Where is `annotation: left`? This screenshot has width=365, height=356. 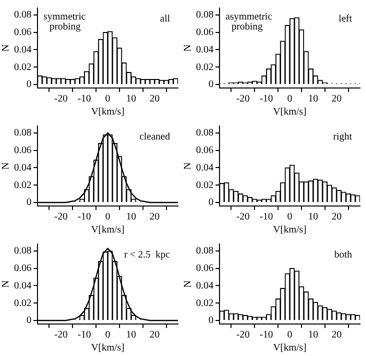 annotation: left is located at coordinates (345, 19).